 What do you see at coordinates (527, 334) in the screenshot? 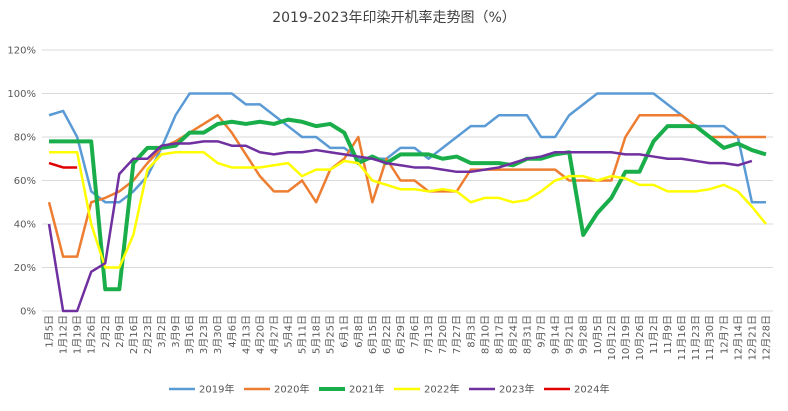
I see `x-tick-label: 8月31日` at bounding box center [527, 334].